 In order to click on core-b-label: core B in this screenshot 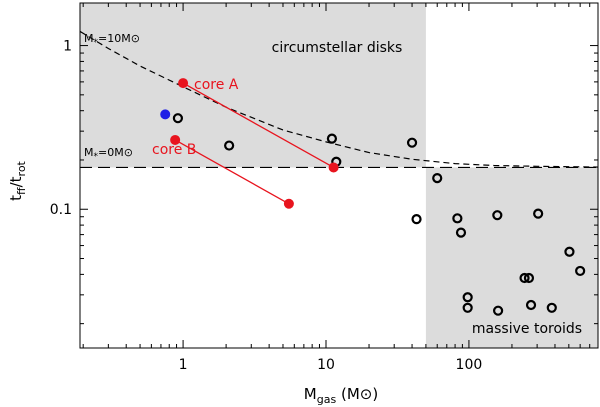, I will do `click(174, 150)`.